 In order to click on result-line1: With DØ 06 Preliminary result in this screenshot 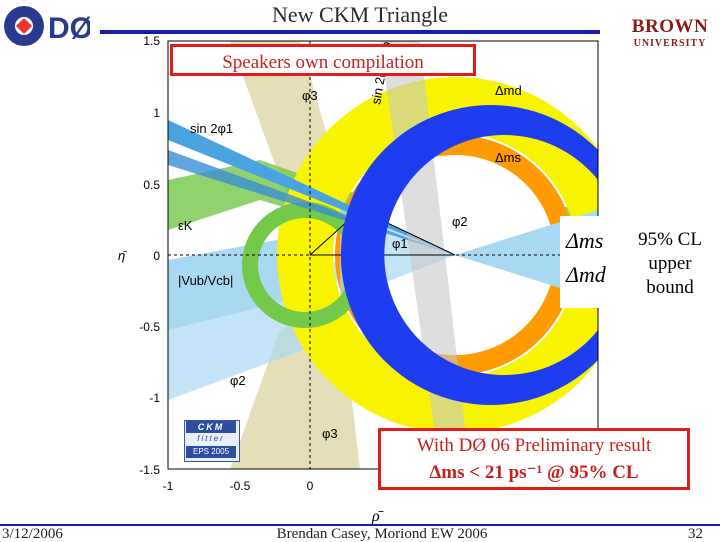, I will do `click(534, 445)`.